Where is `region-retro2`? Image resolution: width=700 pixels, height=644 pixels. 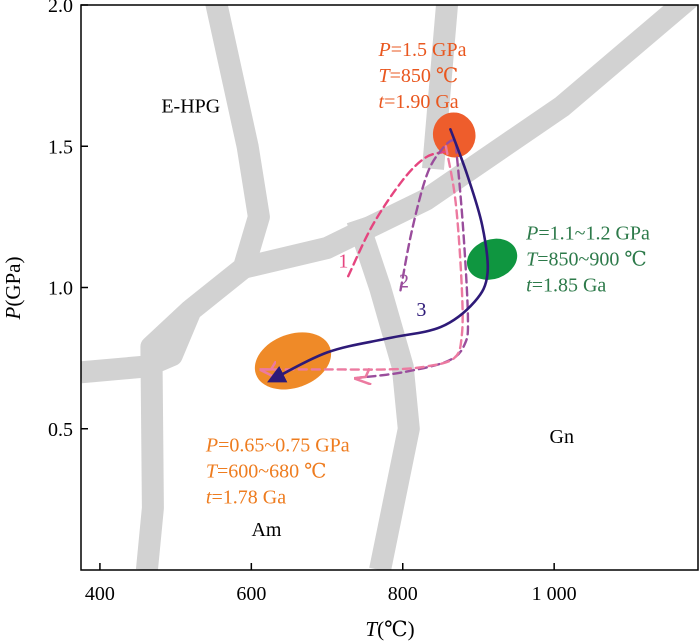 region-retro2 is located at coordinates (293, 361).